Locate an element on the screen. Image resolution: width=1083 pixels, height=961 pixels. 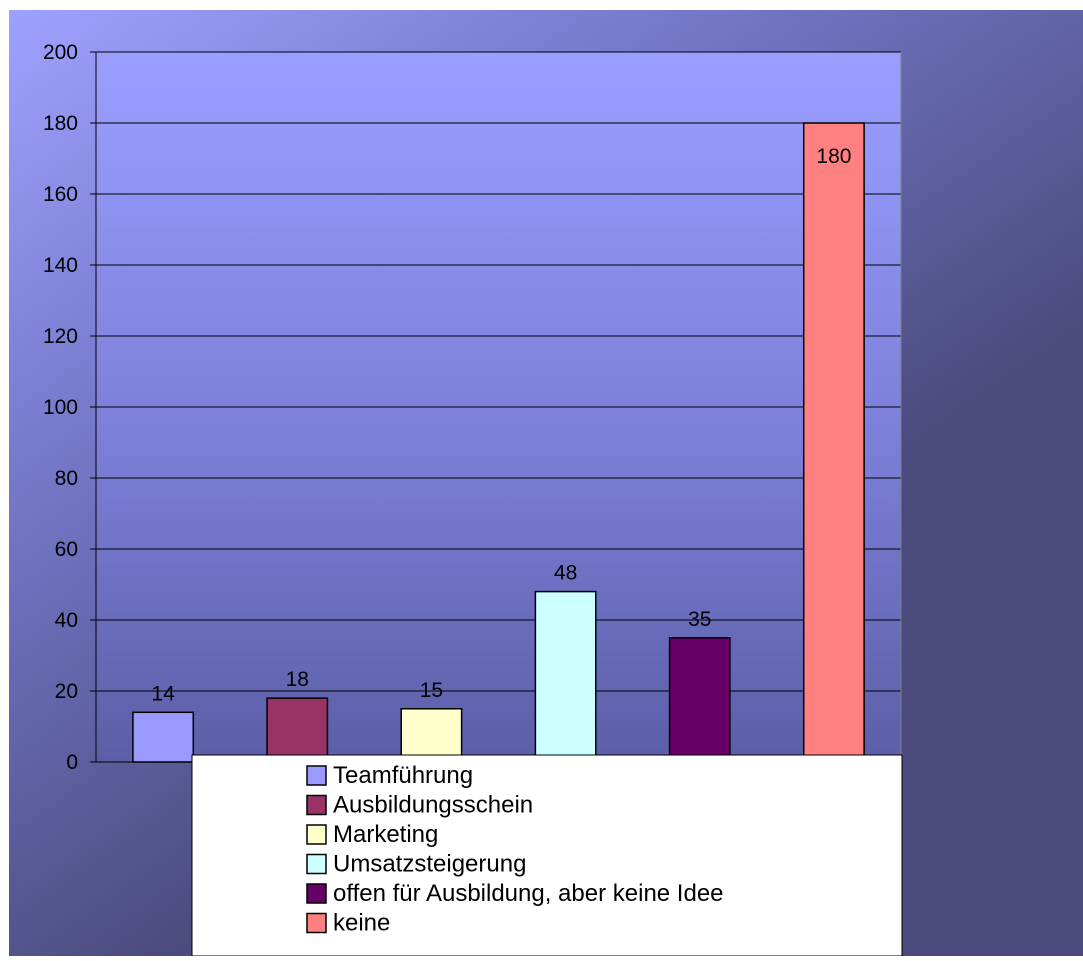
legend-label: Teamführung is located at coordinates (403, 775).